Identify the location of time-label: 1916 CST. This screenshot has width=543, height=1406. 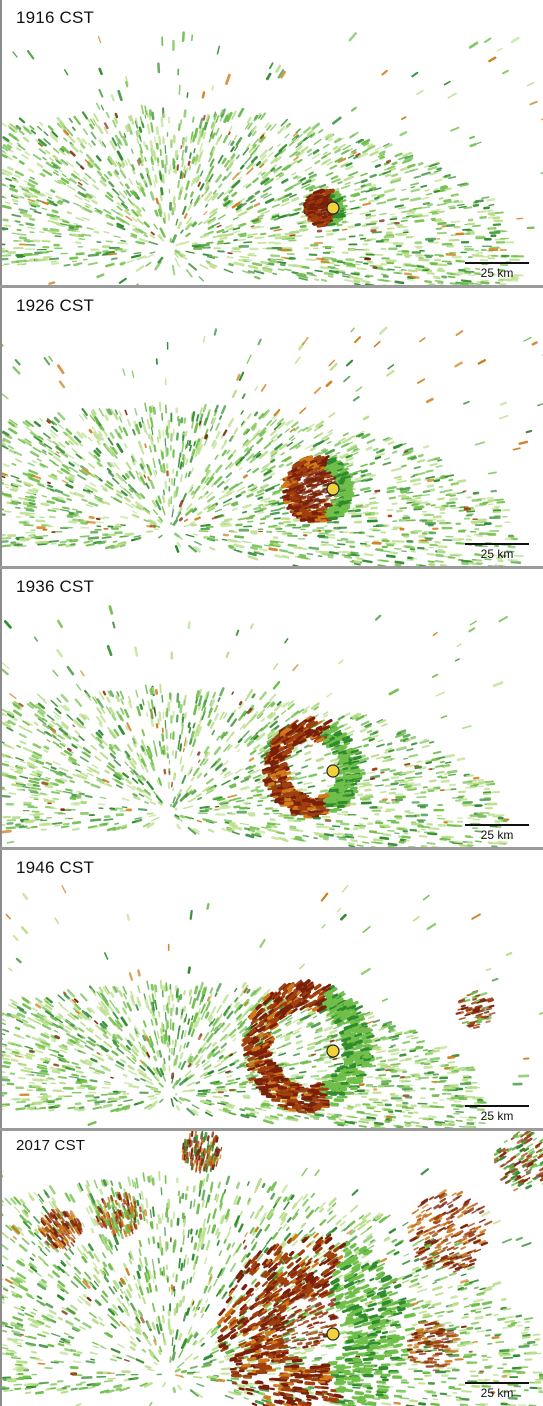
(55, 17).